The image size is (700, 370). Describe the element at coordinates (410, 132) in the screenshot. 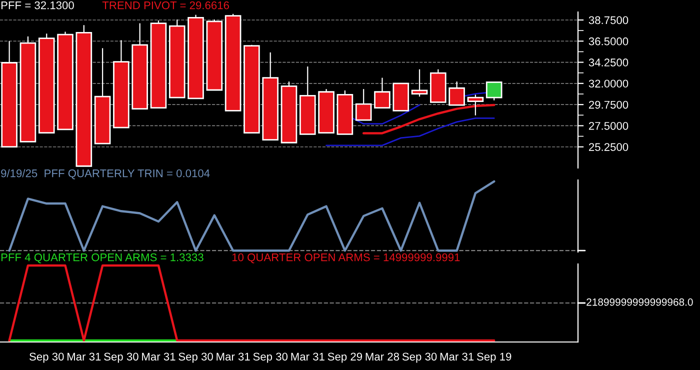

I see `line-series` at that location.